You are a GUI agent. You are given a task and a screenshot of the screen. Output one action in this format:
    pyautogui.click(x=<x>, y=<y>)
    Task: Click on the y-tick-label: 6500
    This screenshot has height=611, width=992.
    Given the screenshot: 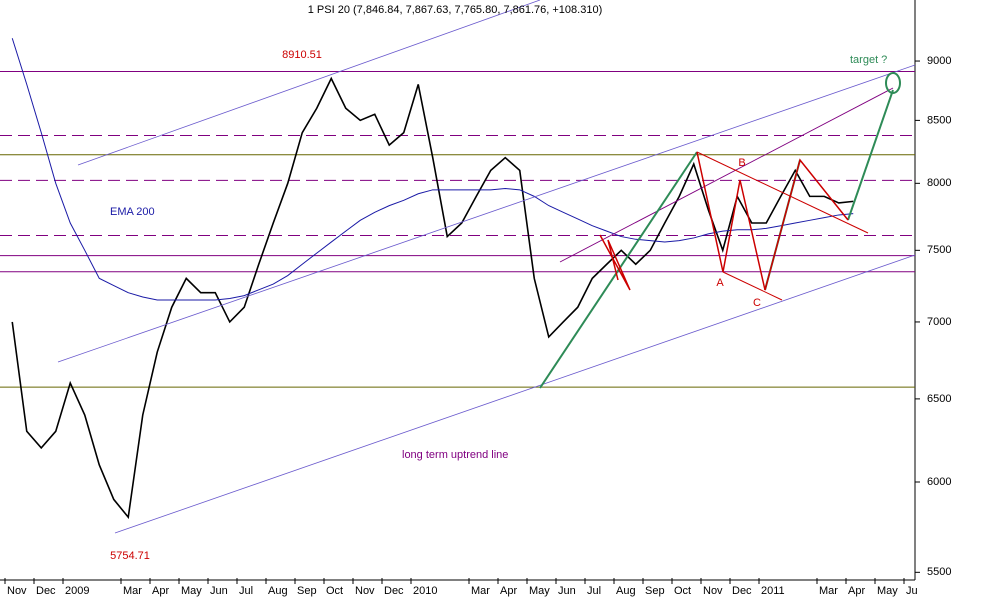 What is the action you would take?
    pyautogui.click(x=939, y=399)
    